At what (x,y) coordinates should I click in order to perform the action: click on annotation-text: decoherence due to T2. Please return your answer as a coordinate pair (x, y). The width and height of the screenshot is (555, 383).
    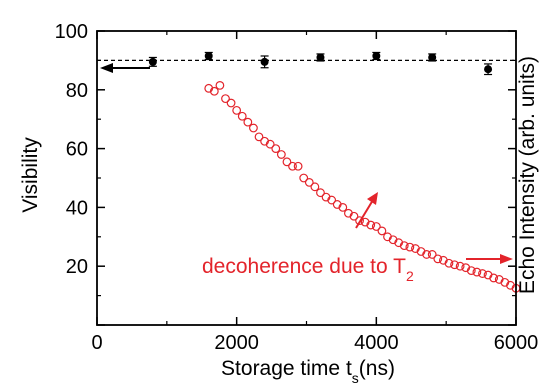
    Looking at the image, I should click on (308, 269).